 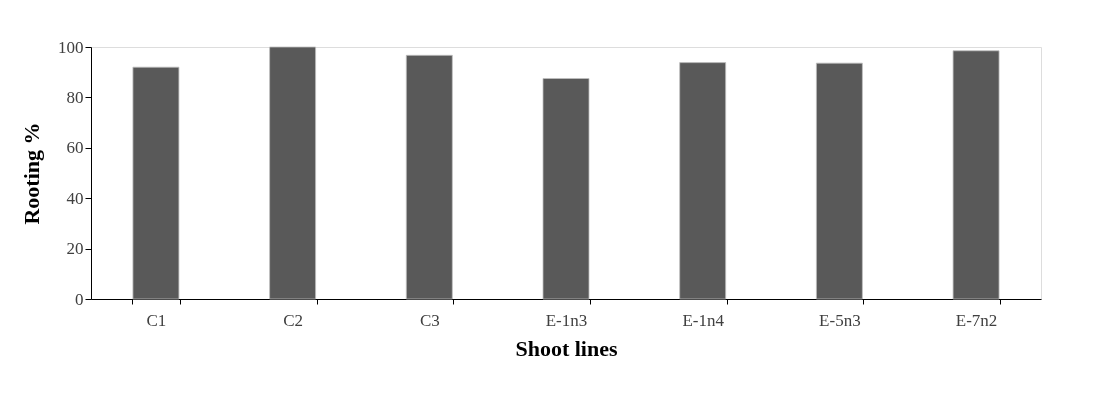 What do you see at coordinates (976, 320) in the screenshot?
I see `x-tick-label: E-7n2` at bounding box center [976, 320].